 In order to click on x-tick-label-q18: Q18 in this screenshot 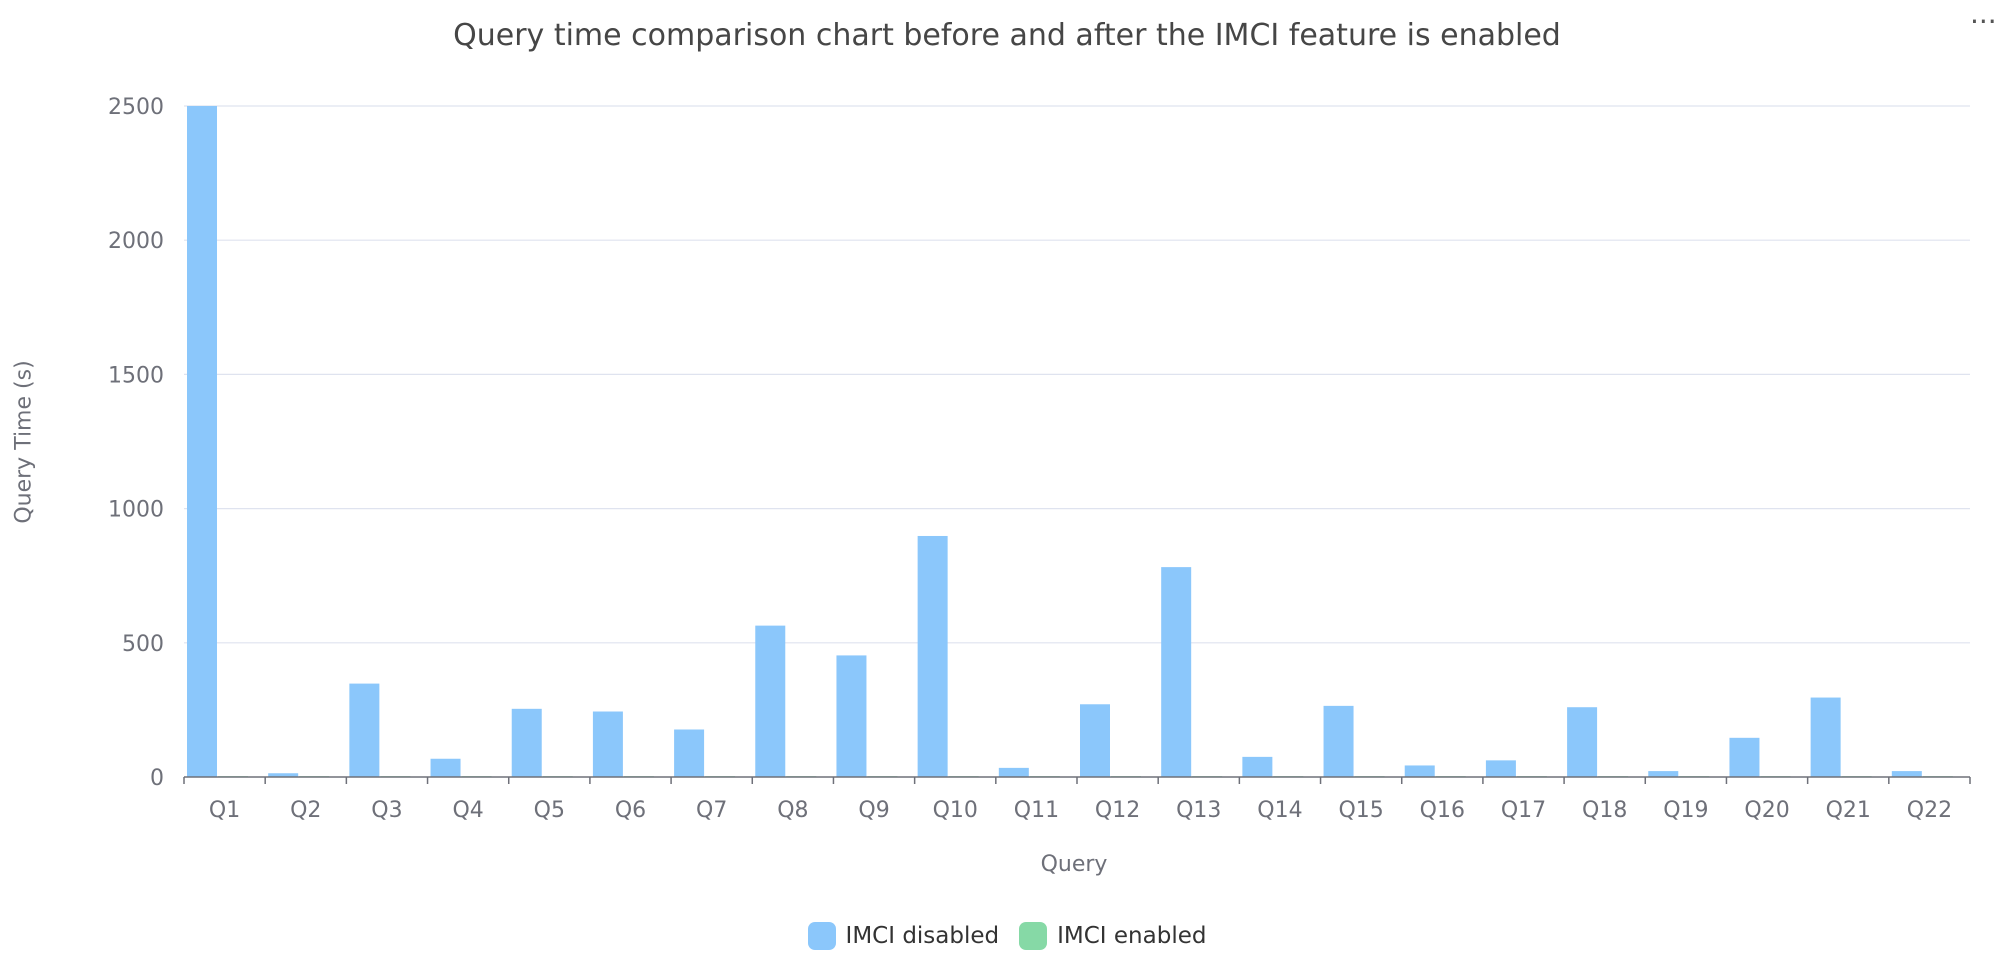, I will do `click(1604, 810)`.